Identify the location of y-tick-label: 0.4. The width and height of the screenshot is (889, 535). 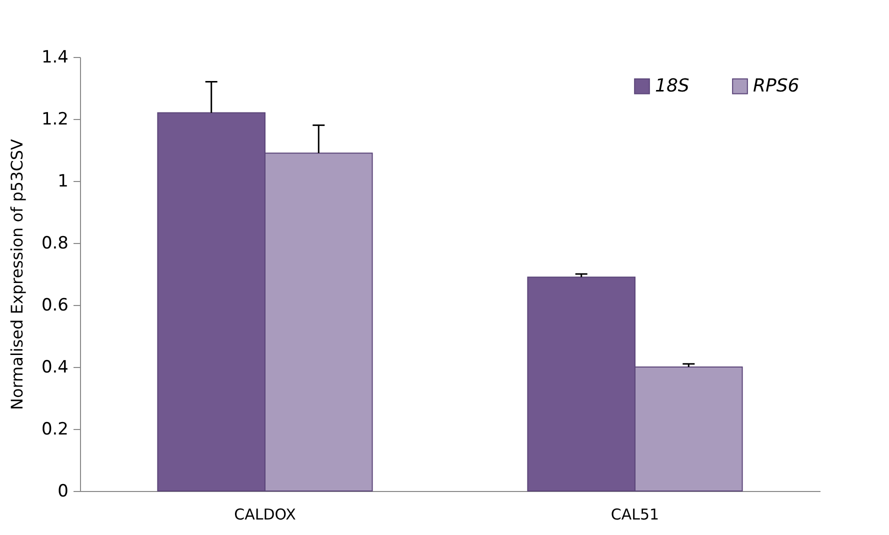
(54, 368).